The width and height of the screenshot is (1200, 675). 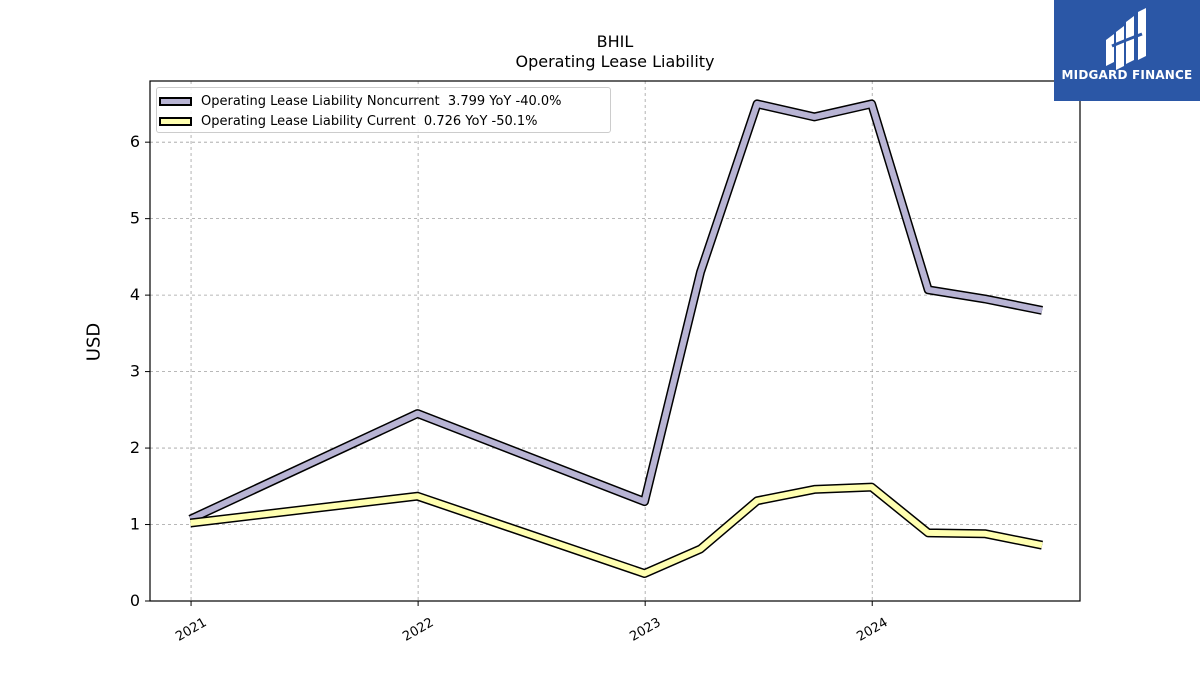 I want to click on x-tick-label: 2022, so click(x=418, y=630).